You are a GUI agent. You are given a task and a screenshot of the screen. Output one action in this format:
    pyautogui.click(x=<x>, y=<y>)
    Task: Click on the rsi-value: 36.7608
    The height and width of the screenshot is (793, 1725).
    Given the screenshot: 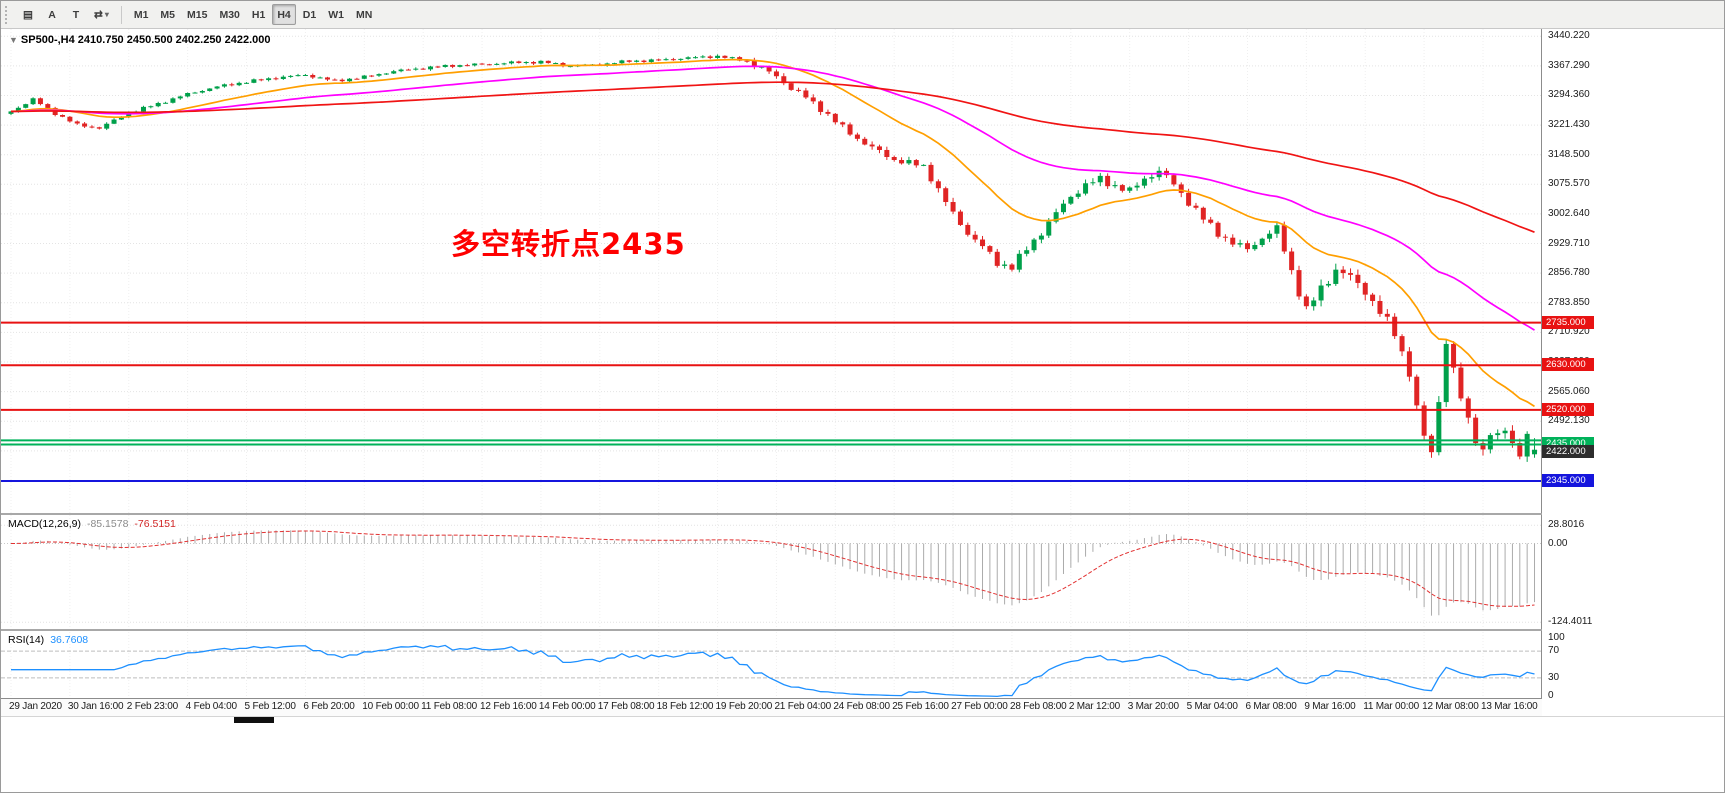 What is the action you would take?
    pyautogui.click(x=69, y=640)
    